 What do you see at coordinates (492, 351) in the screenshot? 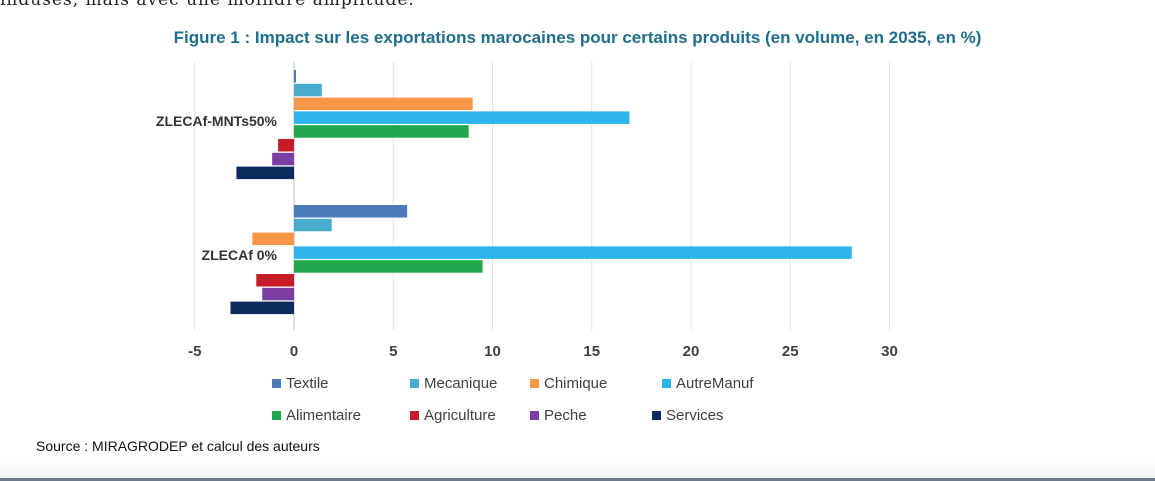
I see `x-tick-label: 10` at bounding box center [492, 351].